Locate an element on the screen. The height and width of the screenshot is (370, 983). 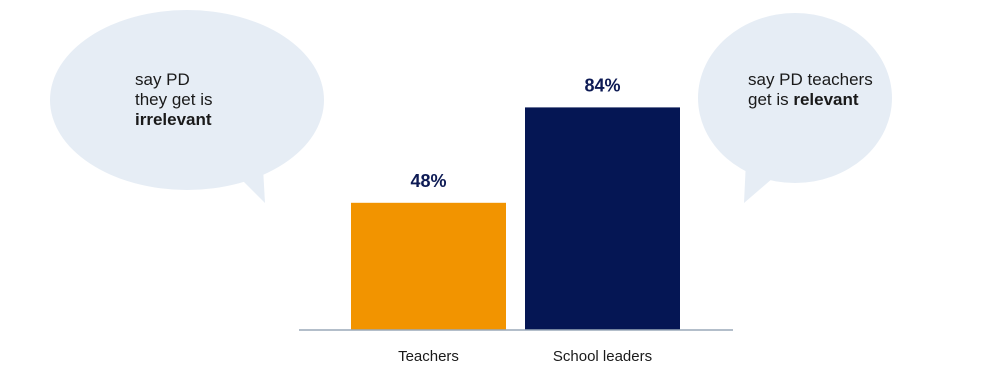
callout-right-line-1: say PD teachers is located at coordinates (810, 79).